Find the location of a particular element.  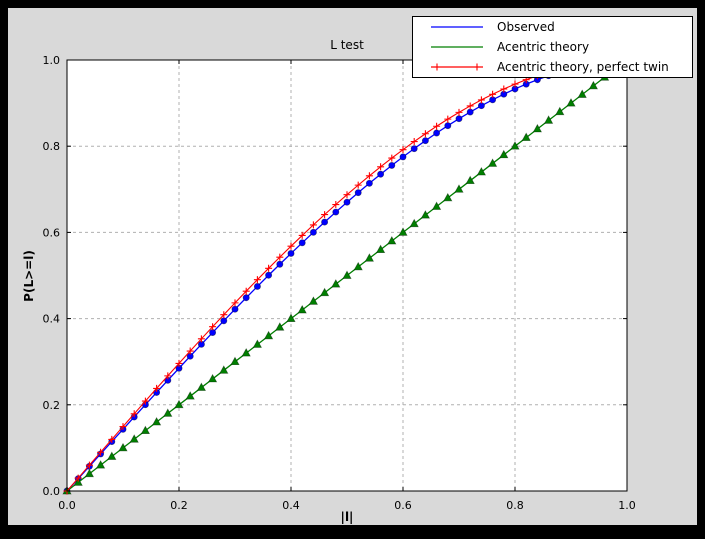

legend-entry-observed: Observed is located at coordinates (552, 27).